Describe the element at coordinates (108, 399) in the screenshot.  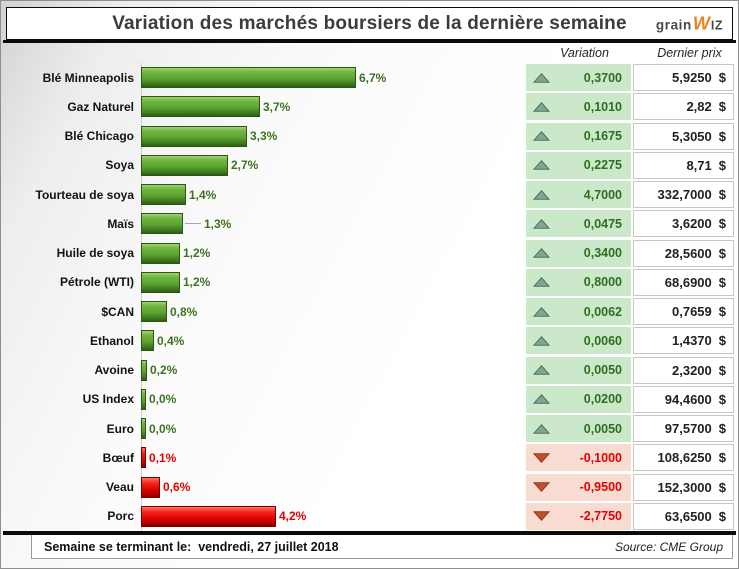
I see `category-label: US Index` at that location.